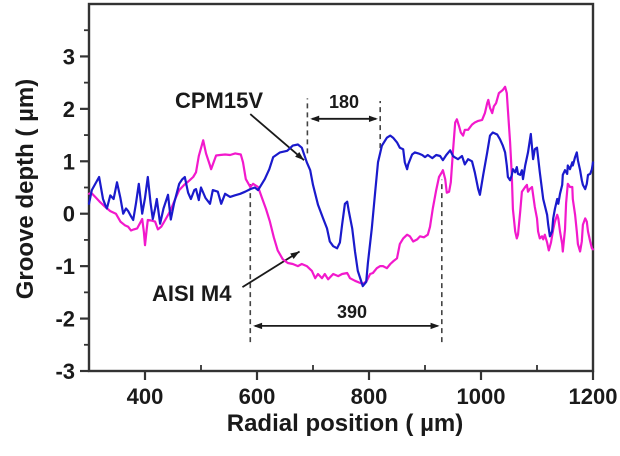  What do you see at coordinates (69, 161) in the screenshot?
I see `y-tick-label: 1` at bounding box center [69, 161].